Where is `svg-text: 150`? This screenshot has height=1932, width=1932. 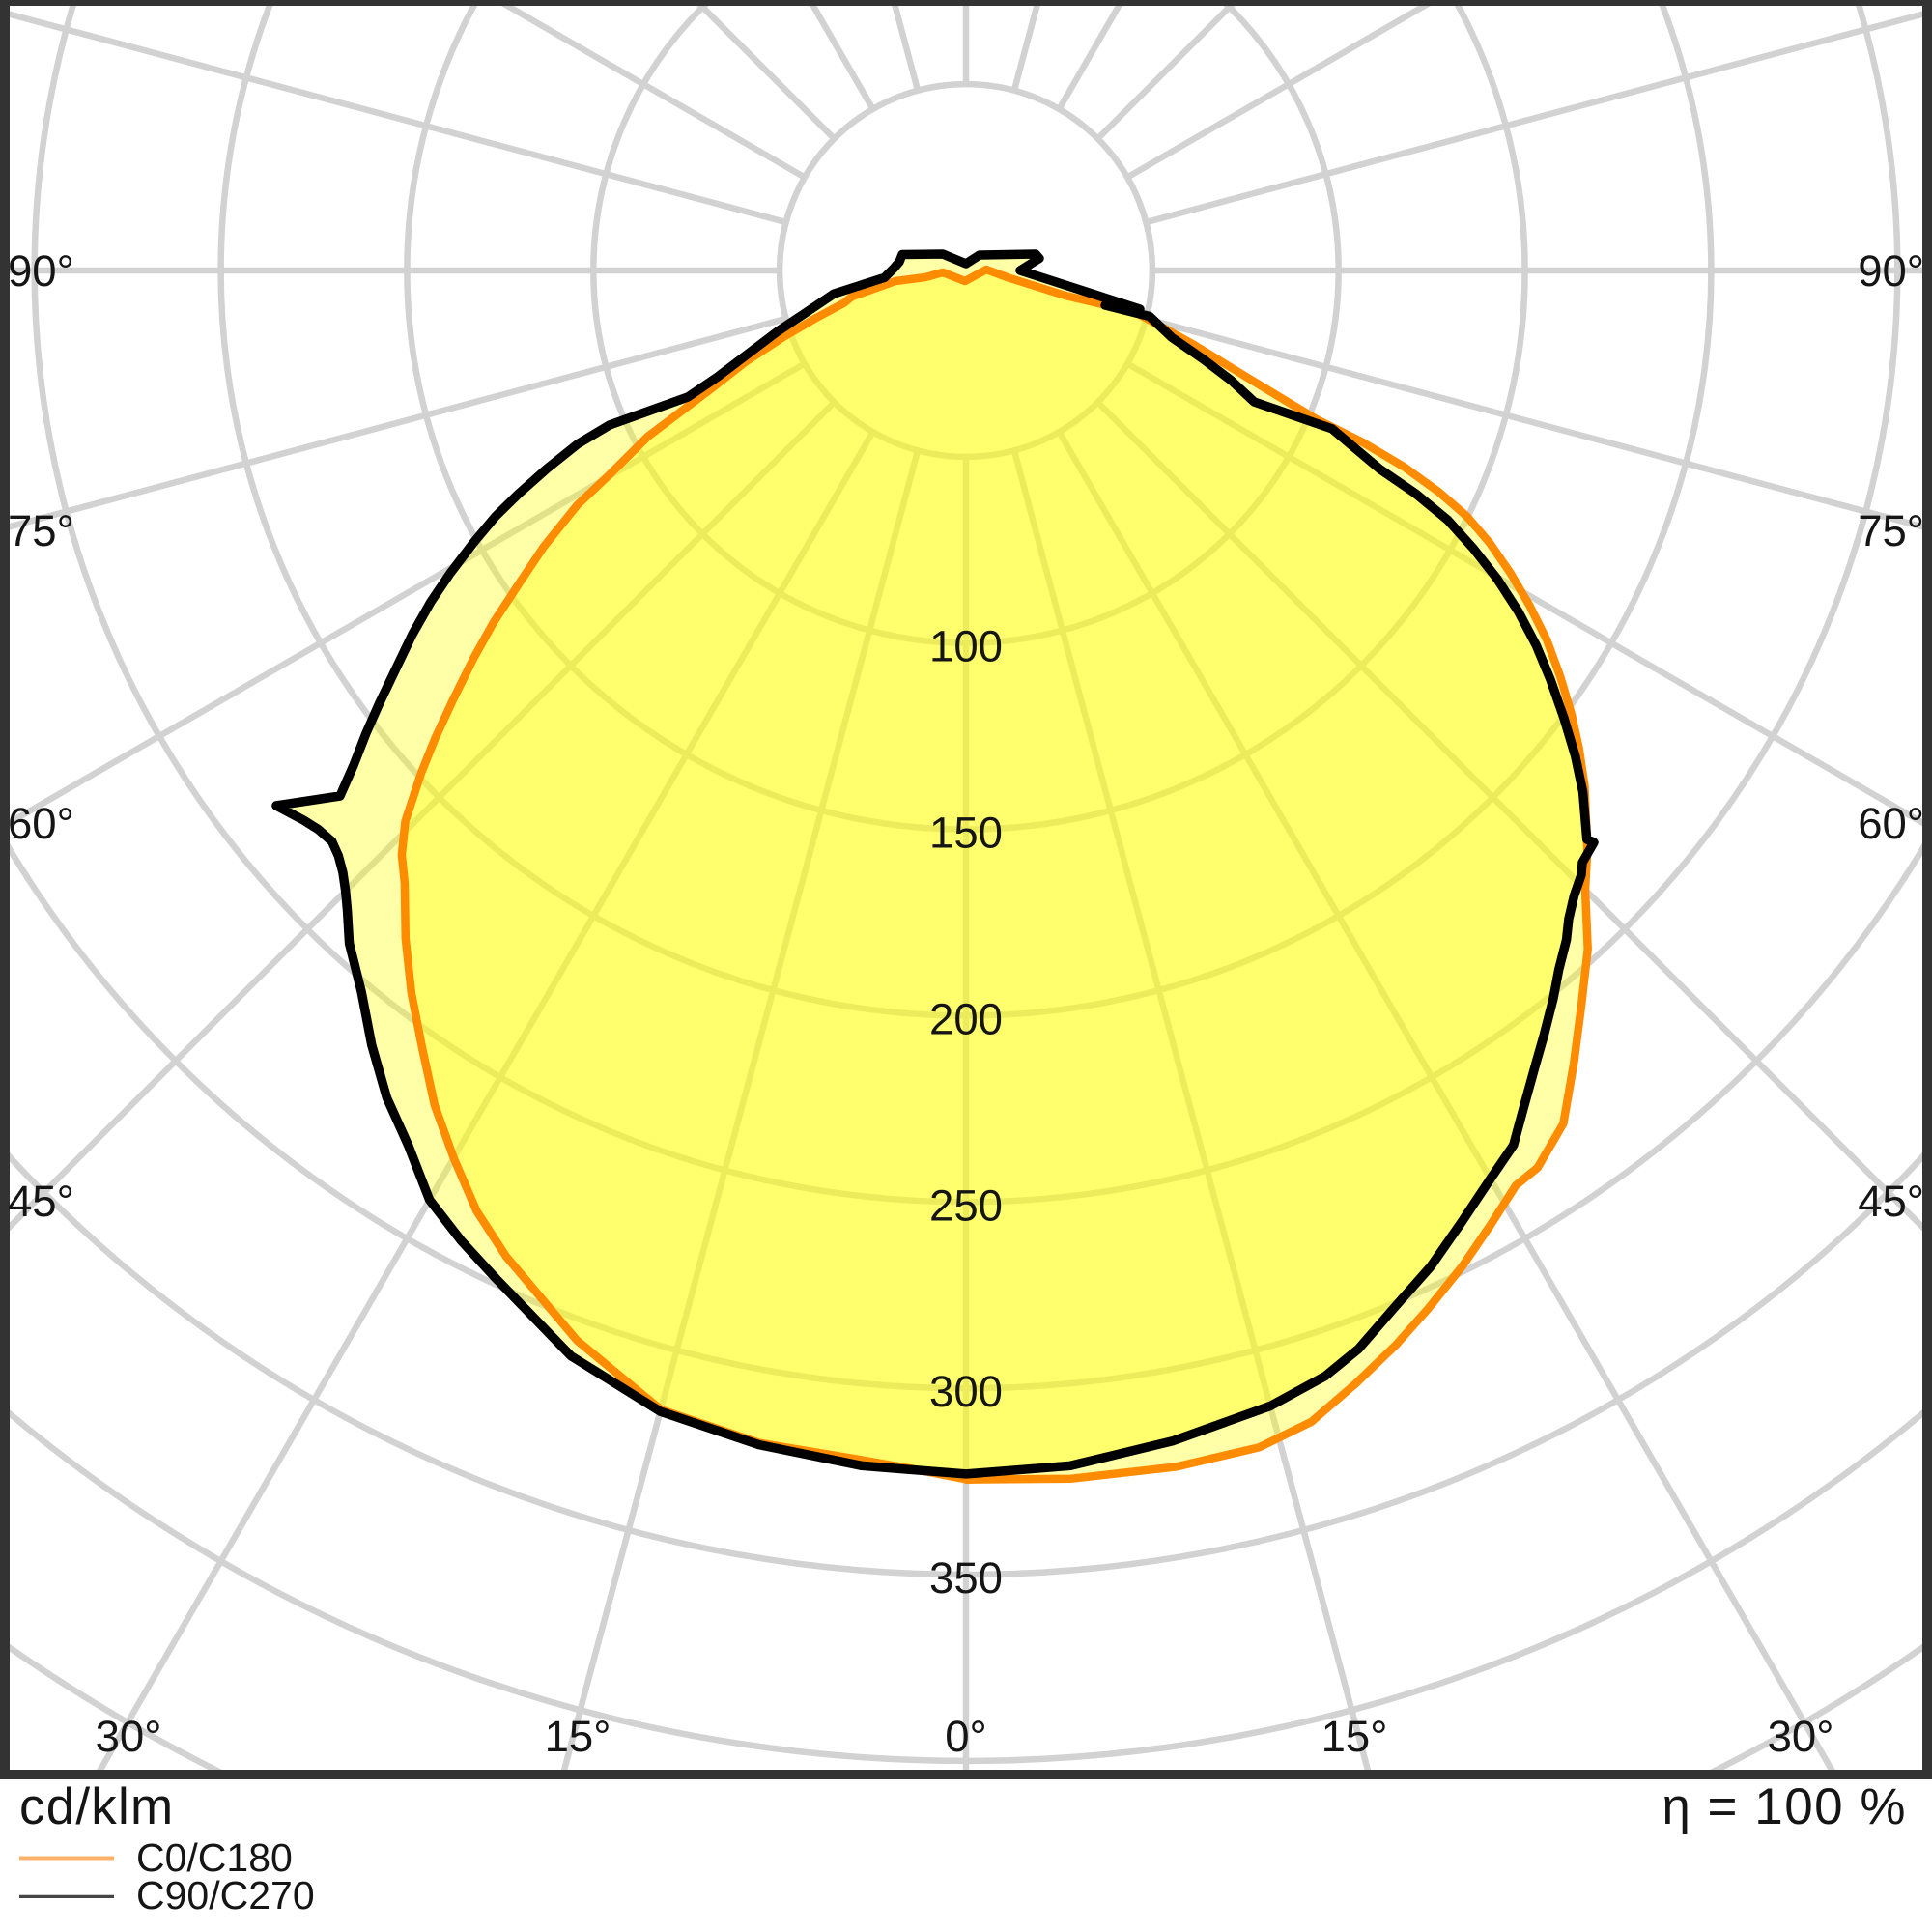
svg-text: 150 is located at coordinates (966, 833).